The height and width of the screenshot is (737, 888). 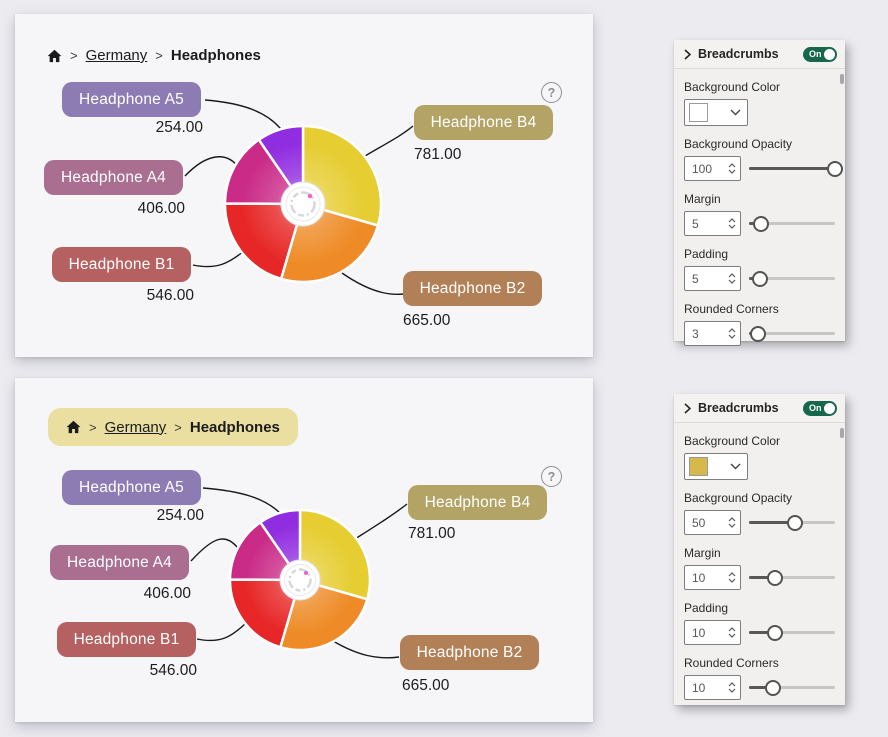 What do you see at coordinates (706, 608) in the screenshot?
I see `field-label: Padding` at bounding box center [706, 608].